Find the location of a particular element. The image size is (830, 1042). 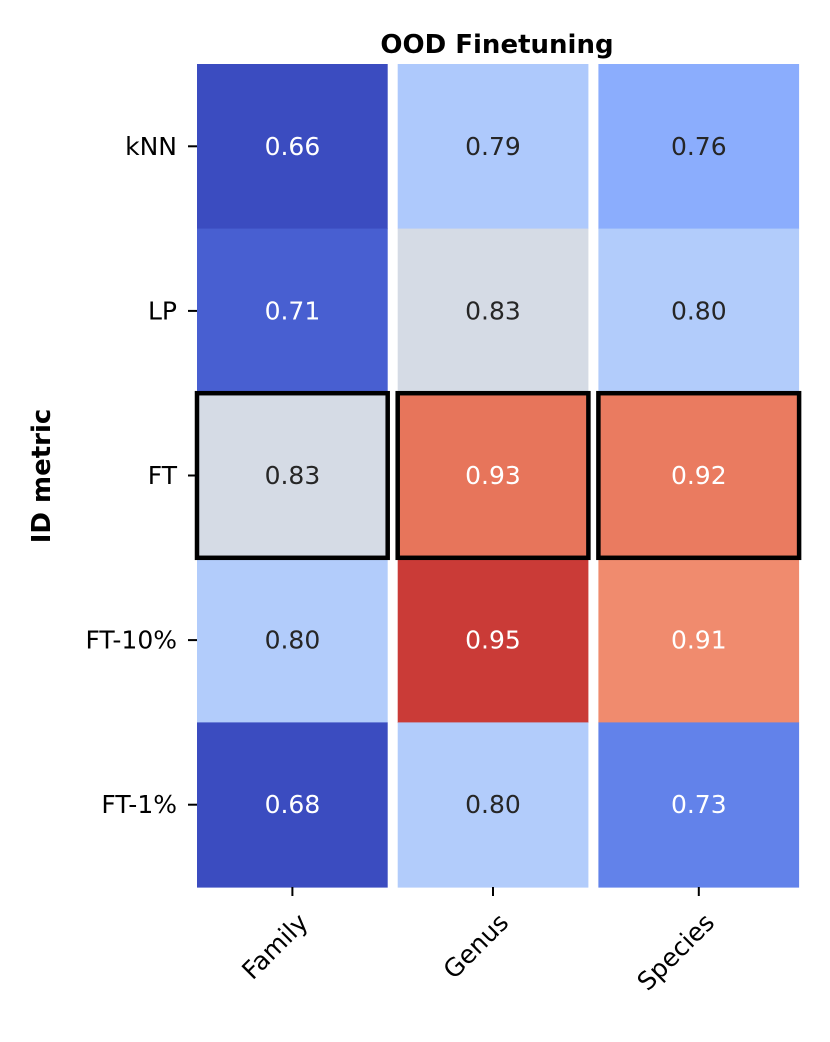

heatmap-cell-knn-family is located at coordinates (292, 147).